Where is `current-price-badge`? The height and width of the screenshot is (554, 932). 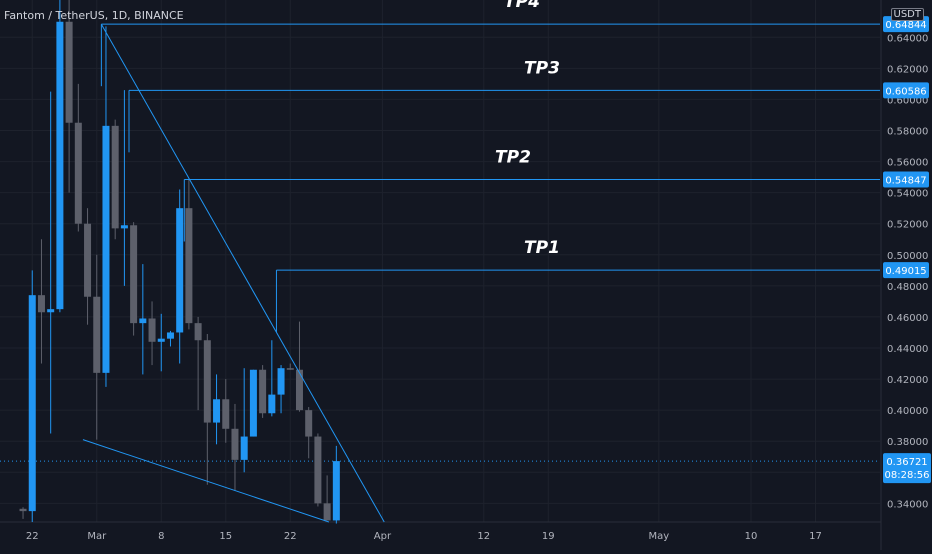 current-price-badge is located at coordinates (907, 468).